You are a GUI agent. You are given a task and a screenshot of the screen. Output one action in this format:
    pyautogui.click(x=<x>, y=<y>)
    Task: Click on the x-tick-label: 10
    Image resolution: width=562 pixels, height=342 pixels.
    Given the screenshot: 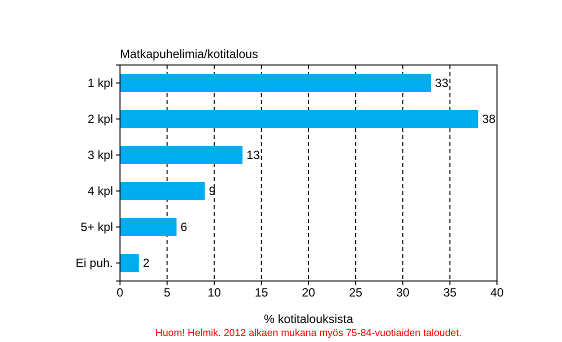 What is the action you would take?
    pyautogui.click(x=215, y=293)
    